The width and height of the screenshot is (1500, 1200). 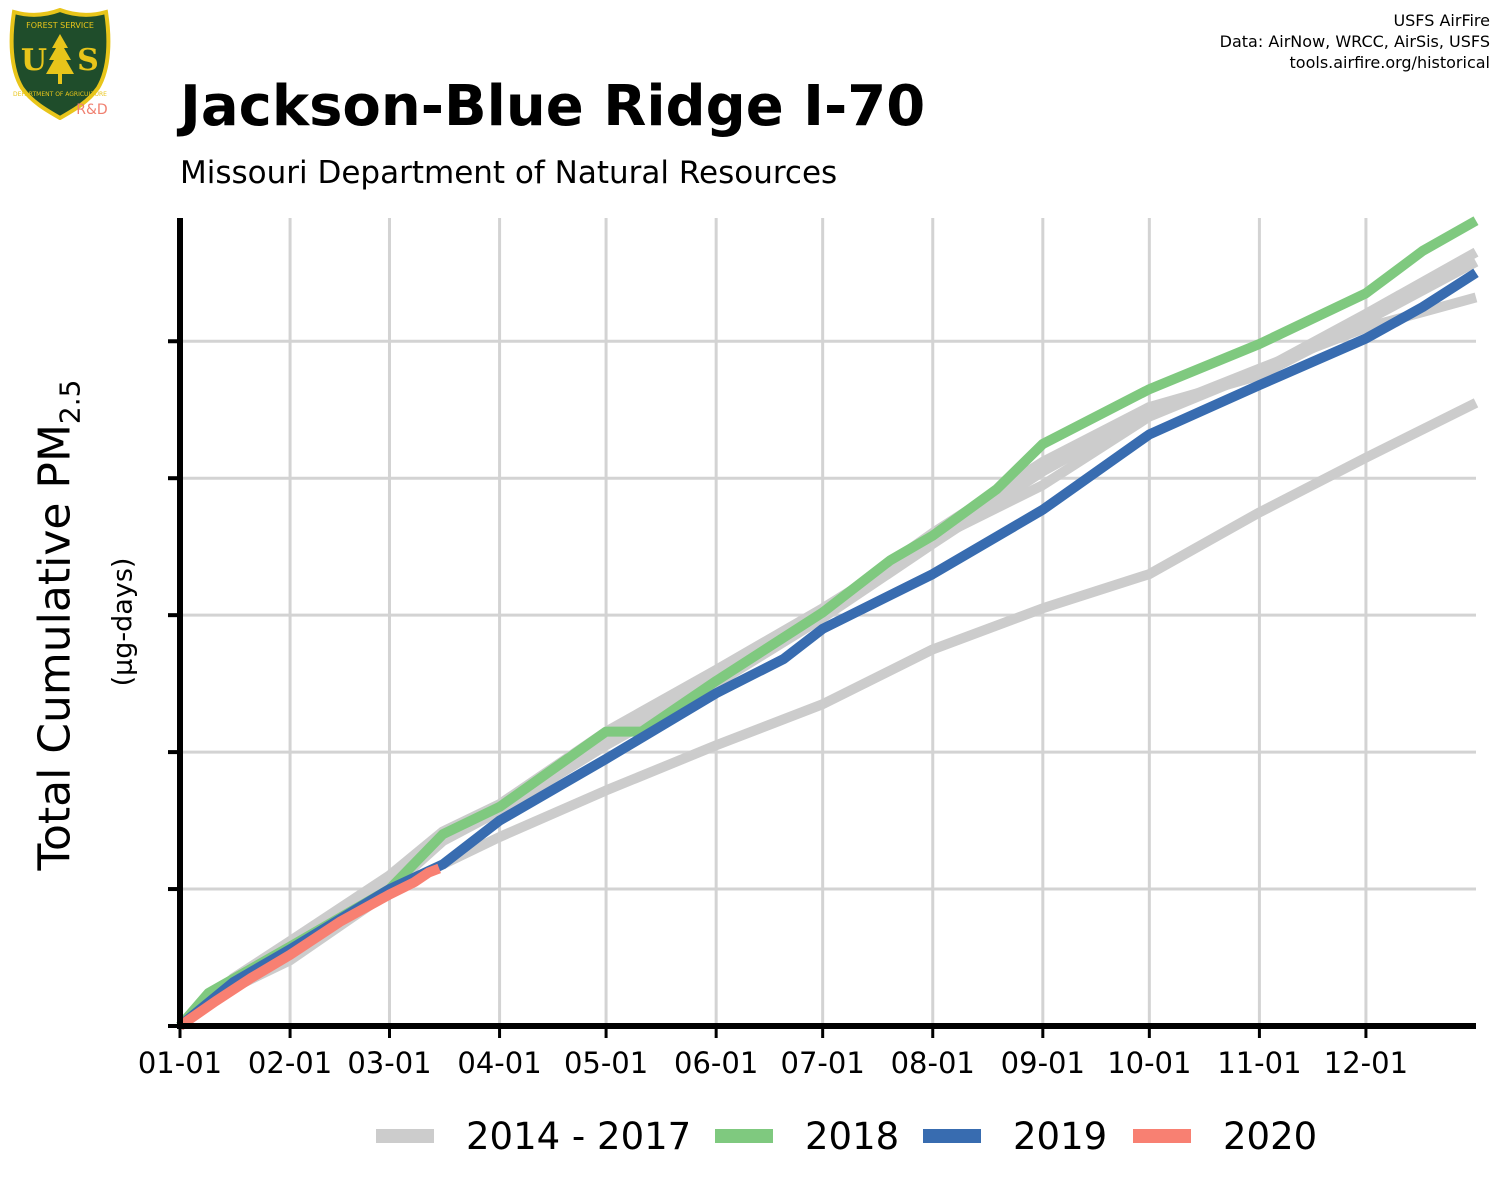 I want to click on legend-label: 2014 - 2017, so click(x=579, y=1136).